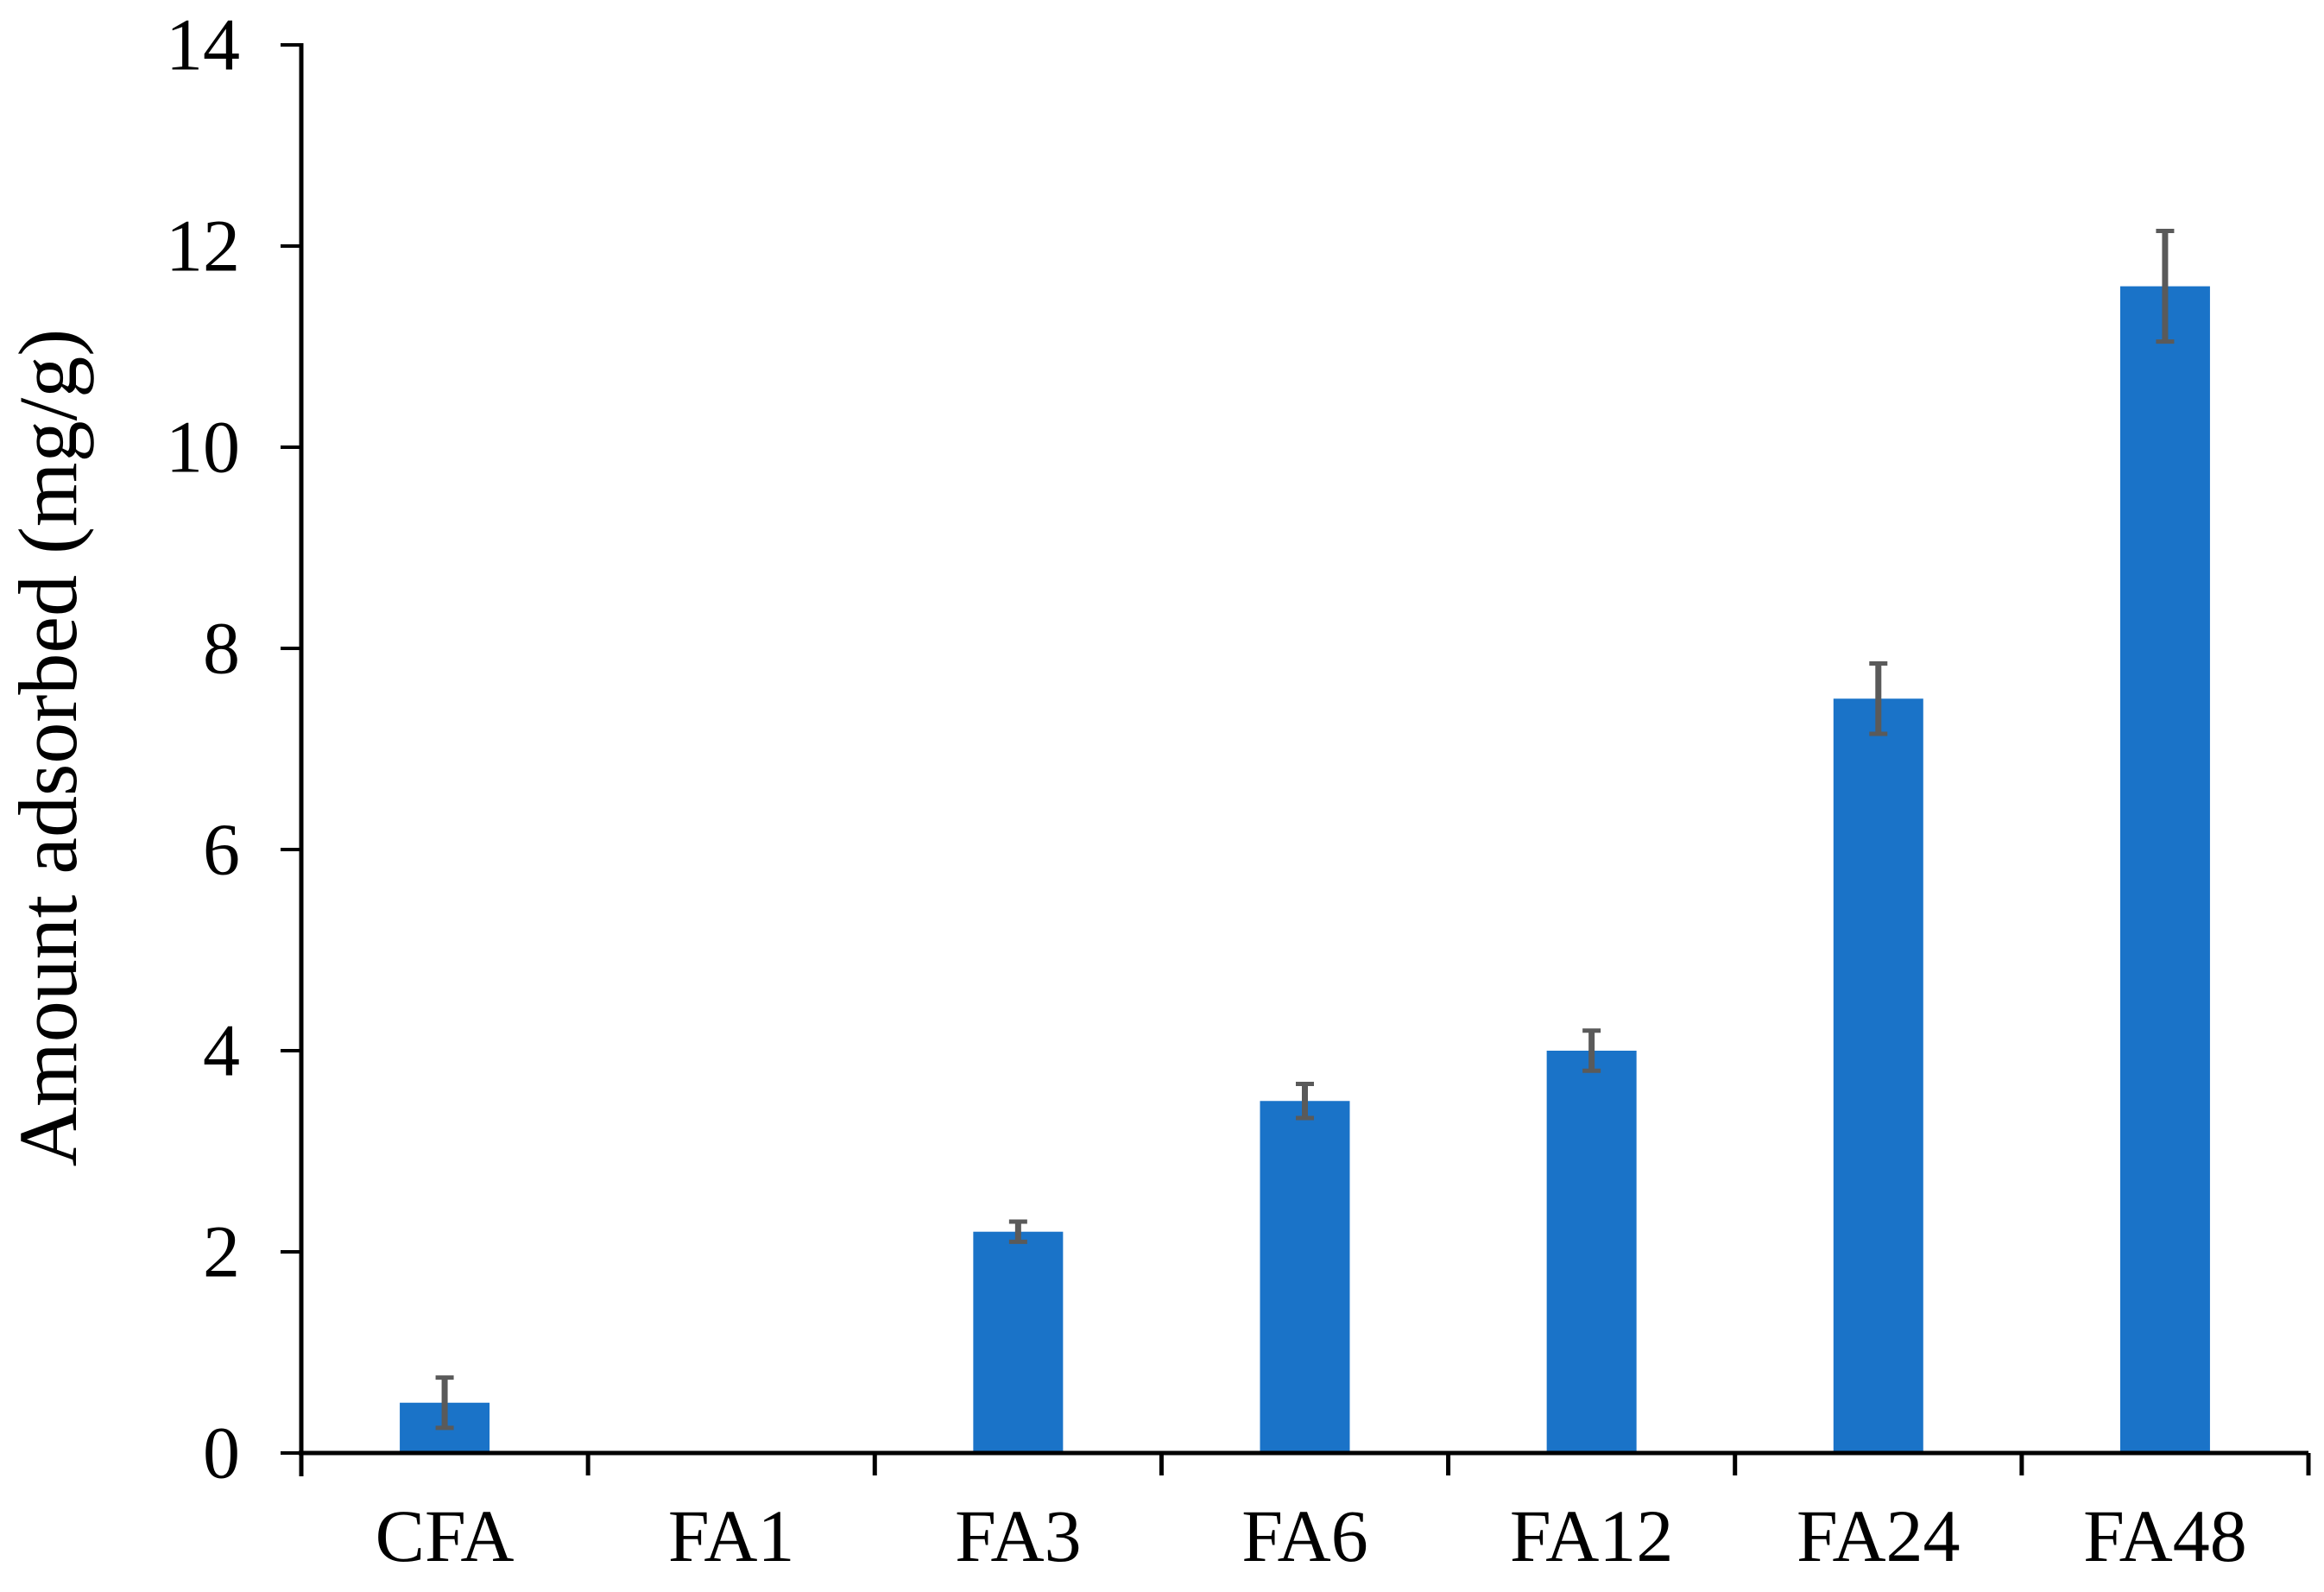  Describe the element at coordinates (222, 1452) in the screenshot. I see `y-tick-label: 0` at that location.